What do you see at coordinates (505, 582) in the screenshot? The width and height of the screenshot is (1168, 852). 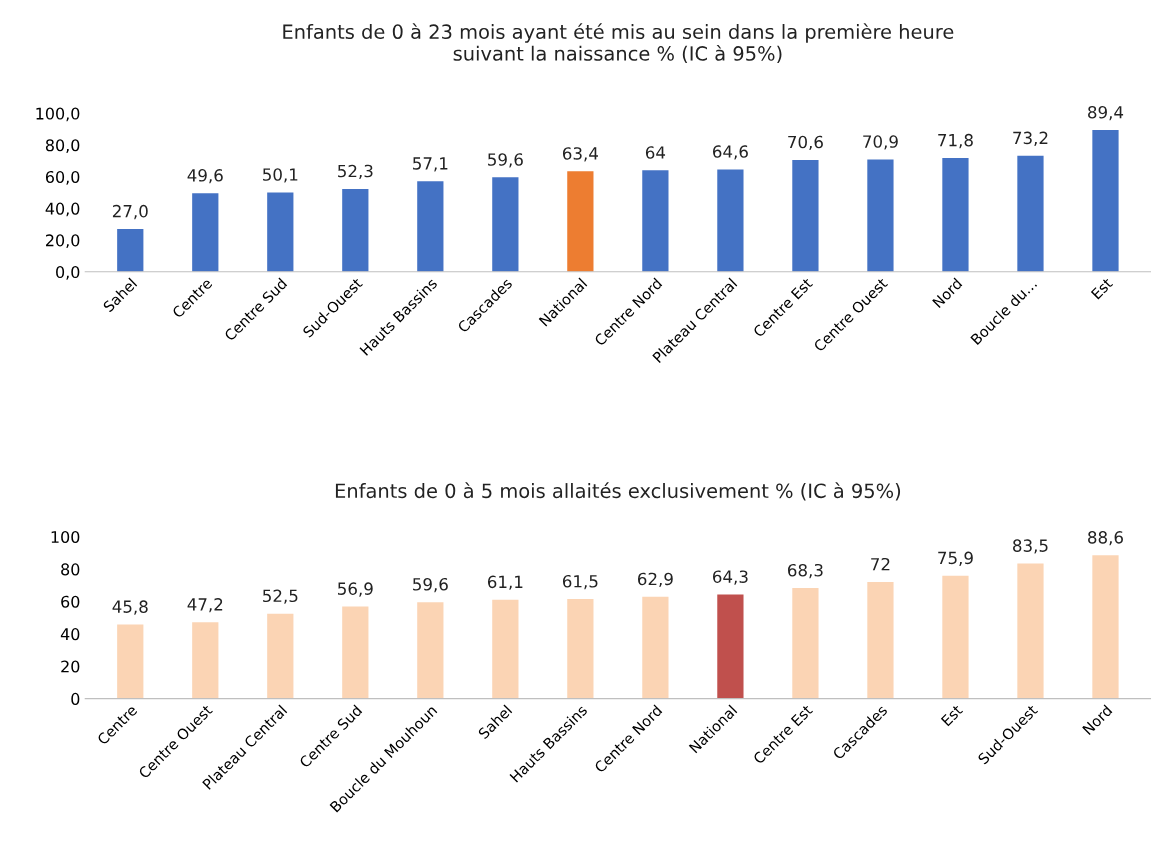 I see `data-label: 61,1` at bounding box center [505, 582].